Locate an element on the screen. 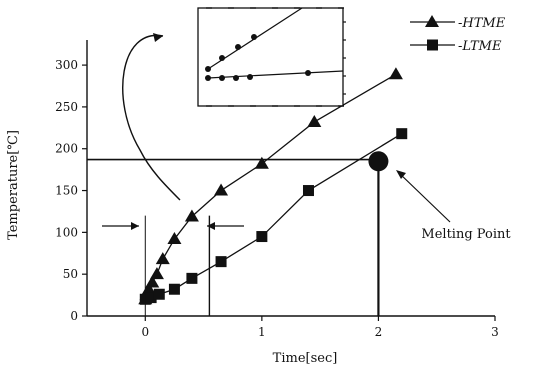 The image size is (554, 376). x-axis-title: Time[sec] is located at coordinates (305, 358).